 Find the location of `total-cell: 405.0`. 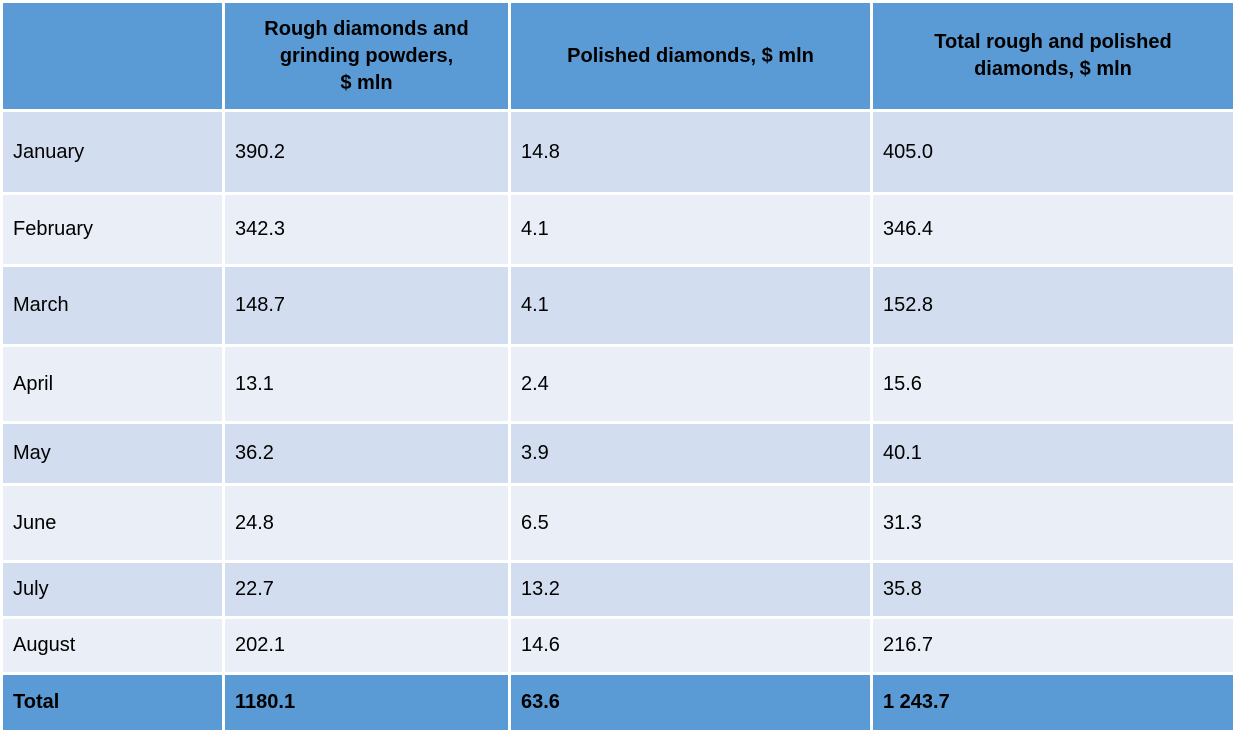

total-cell: 405.0 is located at coordinates (1053, 152).